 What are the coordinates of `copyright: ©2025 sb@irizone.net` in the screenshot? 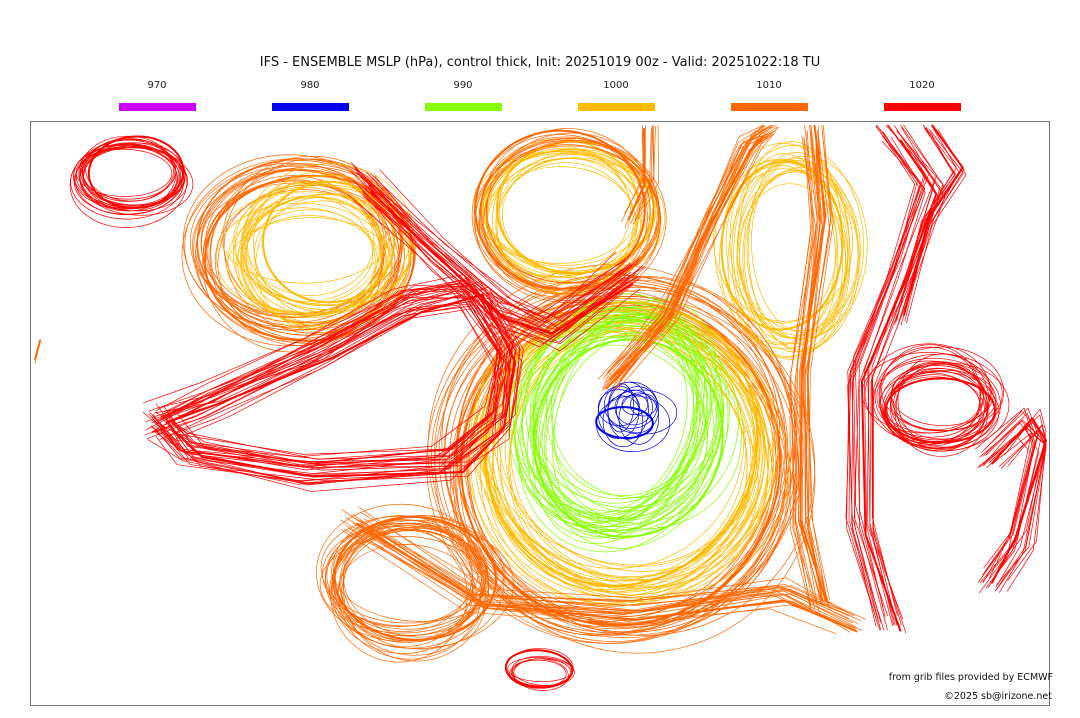 It's located at (998, 696).